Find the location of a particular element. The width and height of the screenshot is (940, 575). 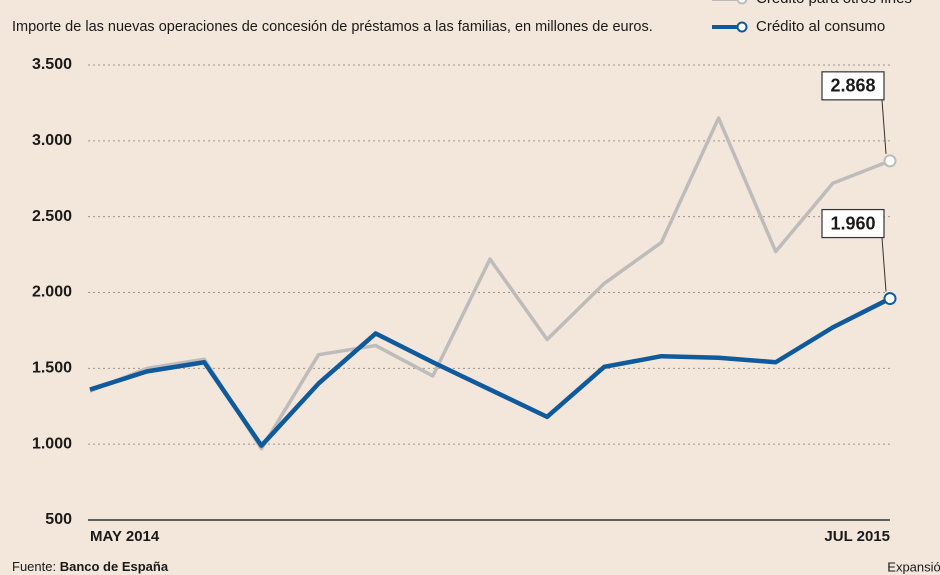

y-tick-label: 500 is located at coordinates (58, 519).